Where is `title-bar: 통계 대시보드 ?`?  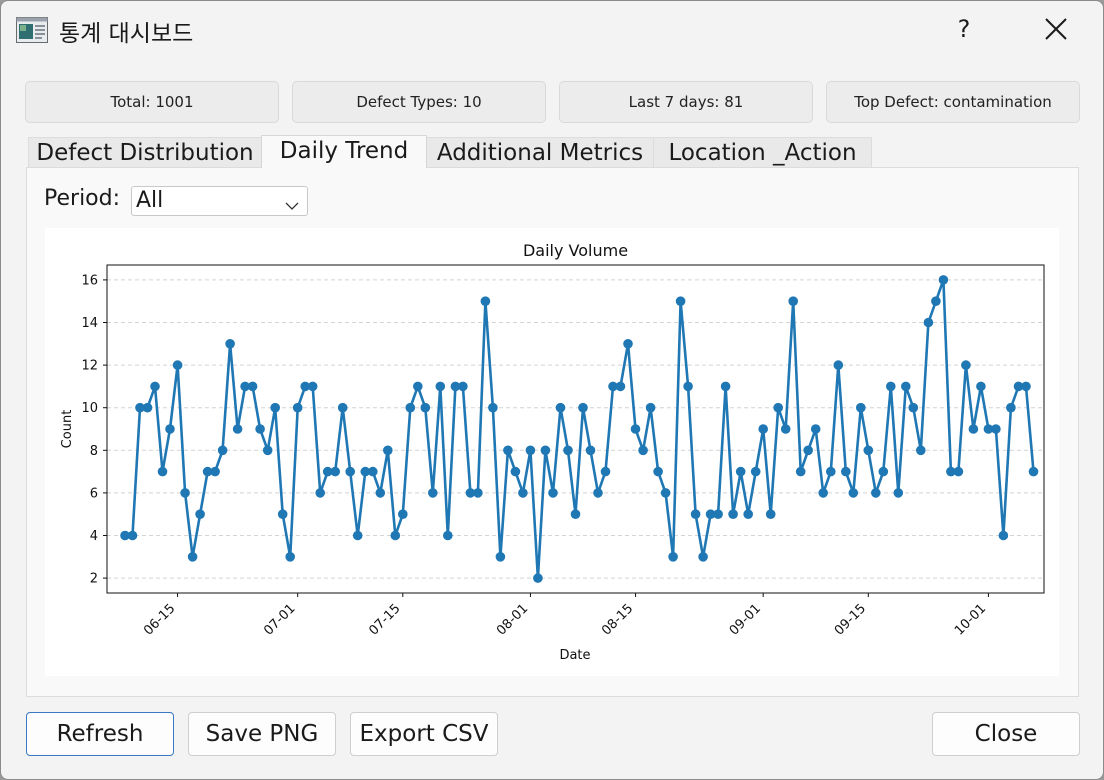 title-bar: 통계 대시보드 ? is located at coordinates (552, 30).